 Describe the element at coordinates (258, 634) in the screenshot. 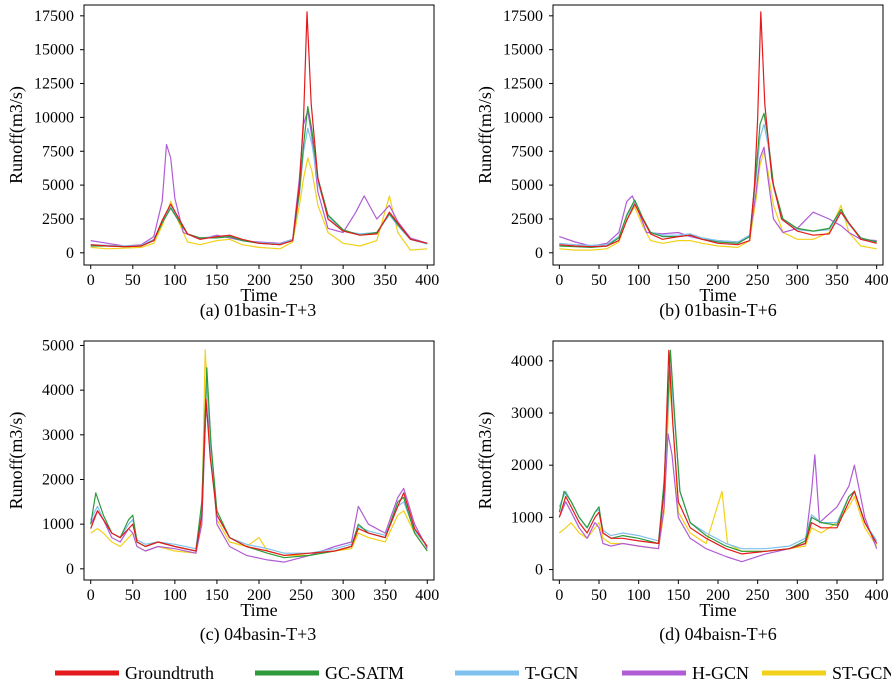

I see `panel-caption: (c) 04basin-T+3` at that location.